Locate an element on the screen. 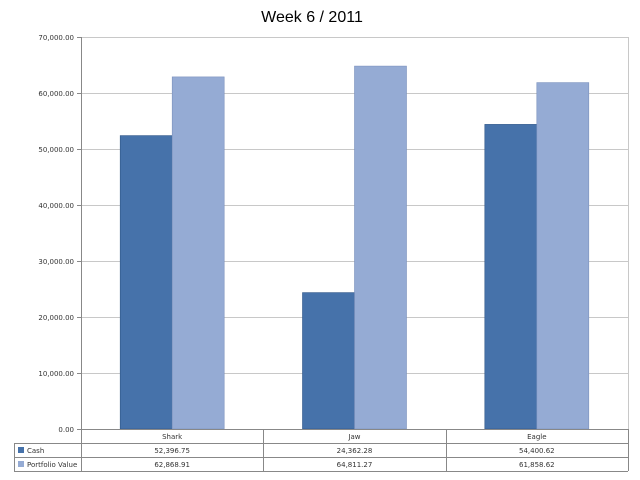 This screenshot has width=640, height=480. y-tick-label: 40,000.00 is located at coordinates (56, 206).